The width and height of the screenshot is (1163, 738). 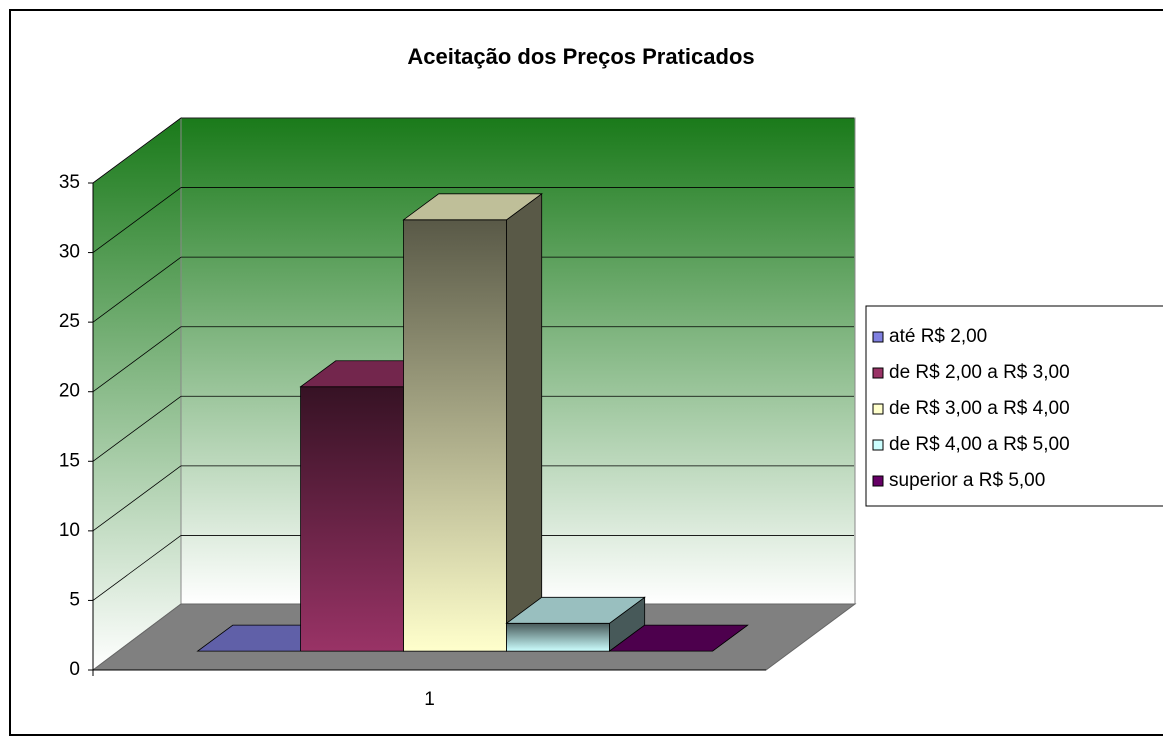 I want to click on y-tick-label: 30, so click(x=69, y=252).